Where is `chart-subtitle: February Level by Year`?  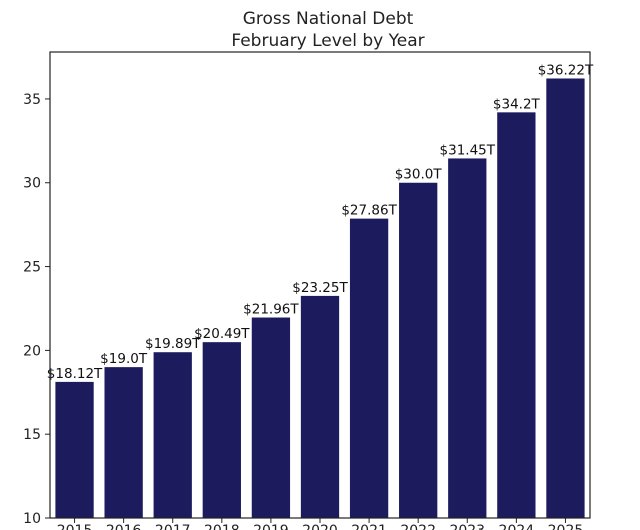 chart-subtitle: February Level by Year is located at coordinates (327, 41).